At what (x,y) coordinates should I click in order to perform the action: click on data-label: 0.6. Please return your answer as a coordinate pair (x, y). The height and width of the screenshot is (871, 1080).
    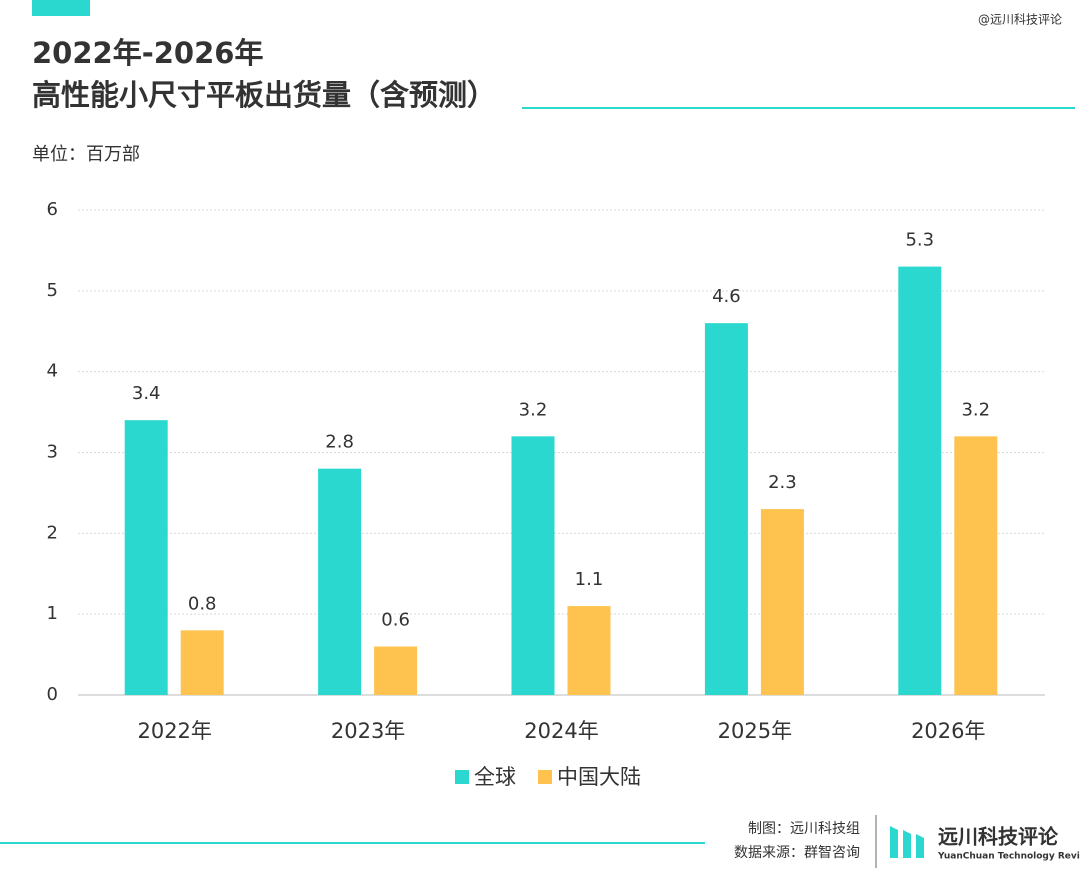
    Looking at the image, I should click on (395, 620).